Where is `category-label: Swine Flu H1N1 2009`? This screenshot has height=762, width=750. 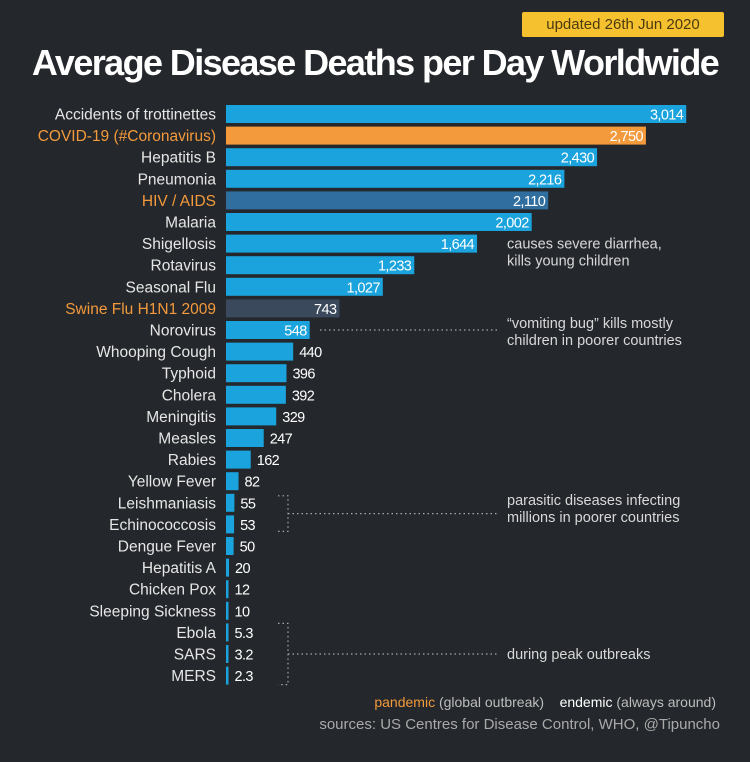
category-label: Swine Flu H1N1 2009 is located at coordinates (140, 309).